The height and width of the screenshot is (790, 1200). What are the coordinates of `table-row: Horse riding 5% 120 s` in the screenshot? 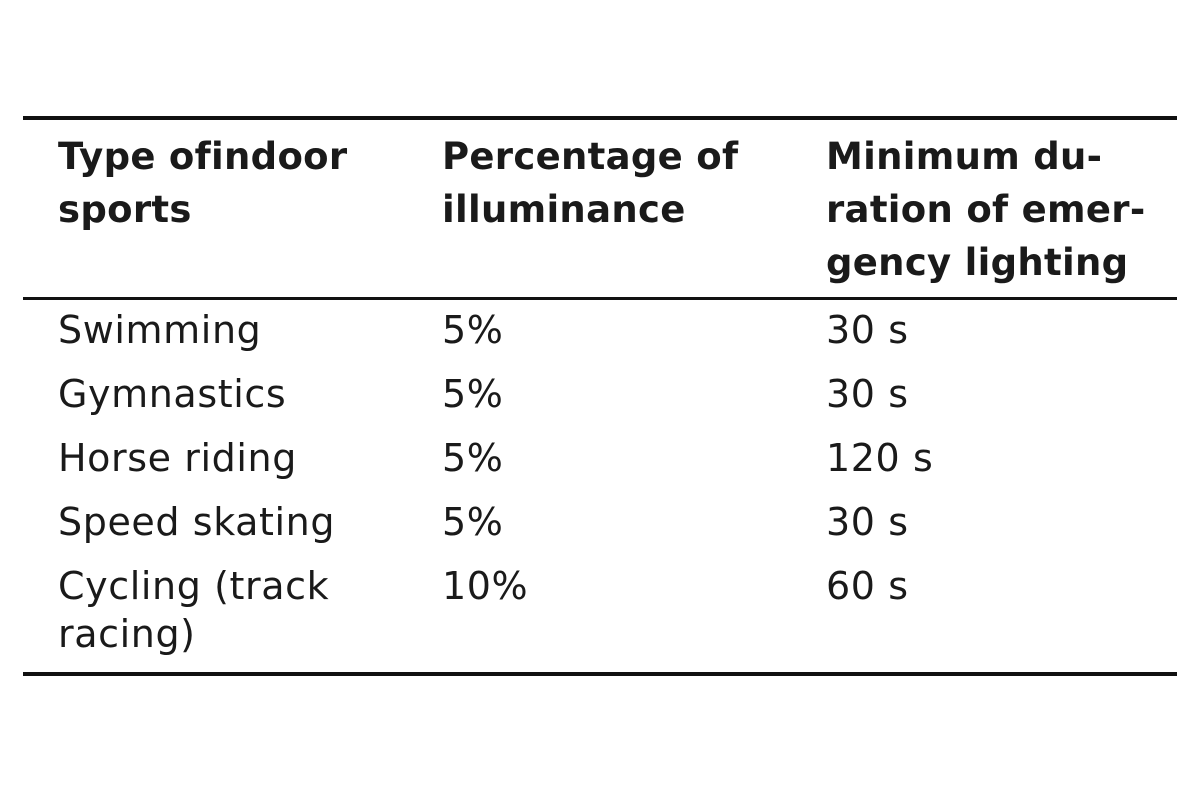 It's located at (600, 466).